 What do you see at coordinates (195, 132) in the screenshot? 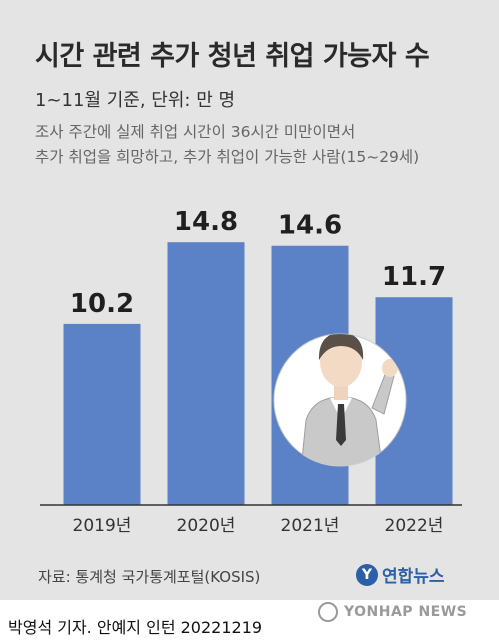
I see `note-line-1: 조사 주간에 실제 취업 시간이 36시간 미만이면서` at bounding box center [195, 132].